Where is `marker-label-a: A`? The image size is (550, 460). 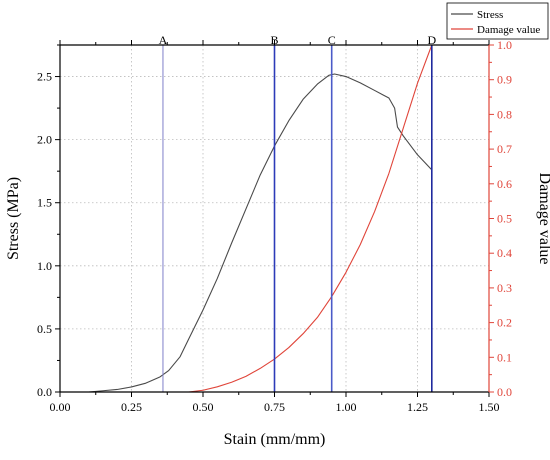
marker-label-a: A is located at coordinates (163, 40).